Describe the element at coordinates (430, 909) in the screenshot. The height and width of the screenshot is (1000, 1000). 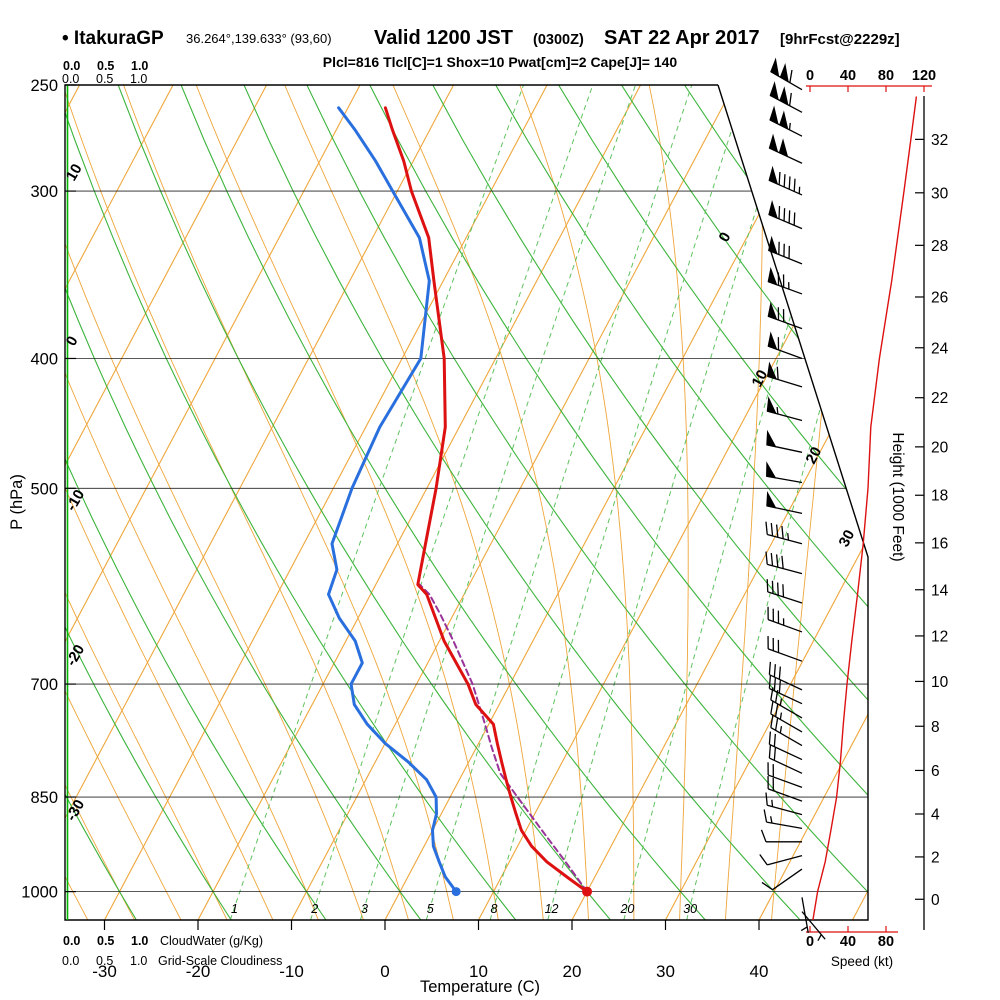
I see `mixing-ratio-label: 5` at that location.